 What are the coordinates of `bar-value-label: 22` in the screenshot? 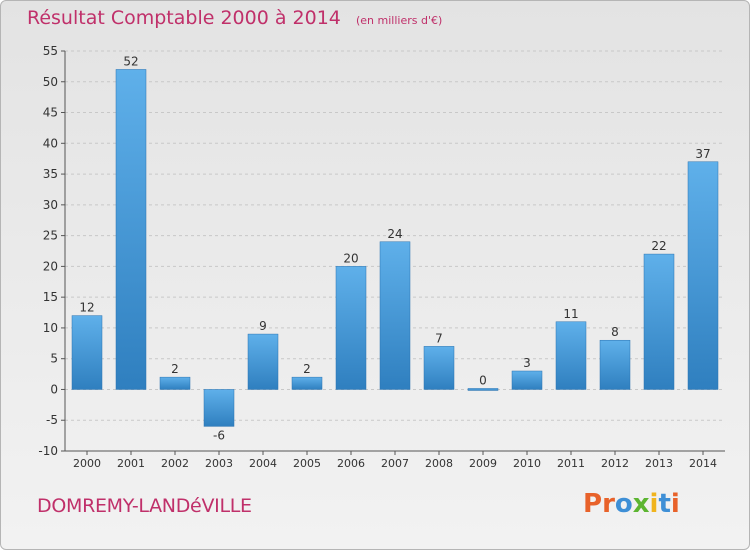 It's located at (658, 246).